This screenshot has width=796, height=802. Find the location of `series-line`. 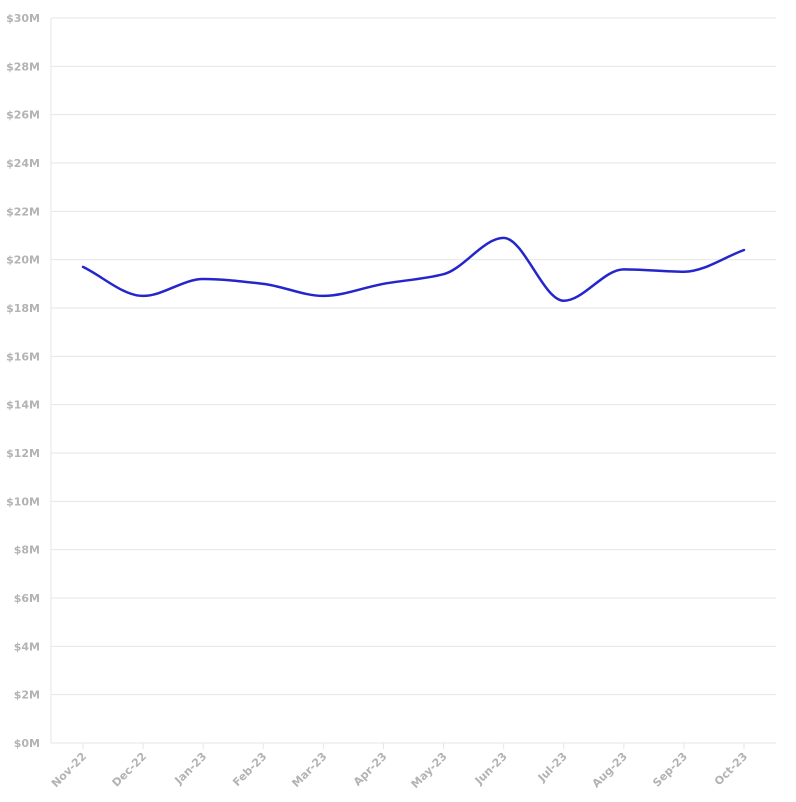

series-line is located at coordinates (413, 269).